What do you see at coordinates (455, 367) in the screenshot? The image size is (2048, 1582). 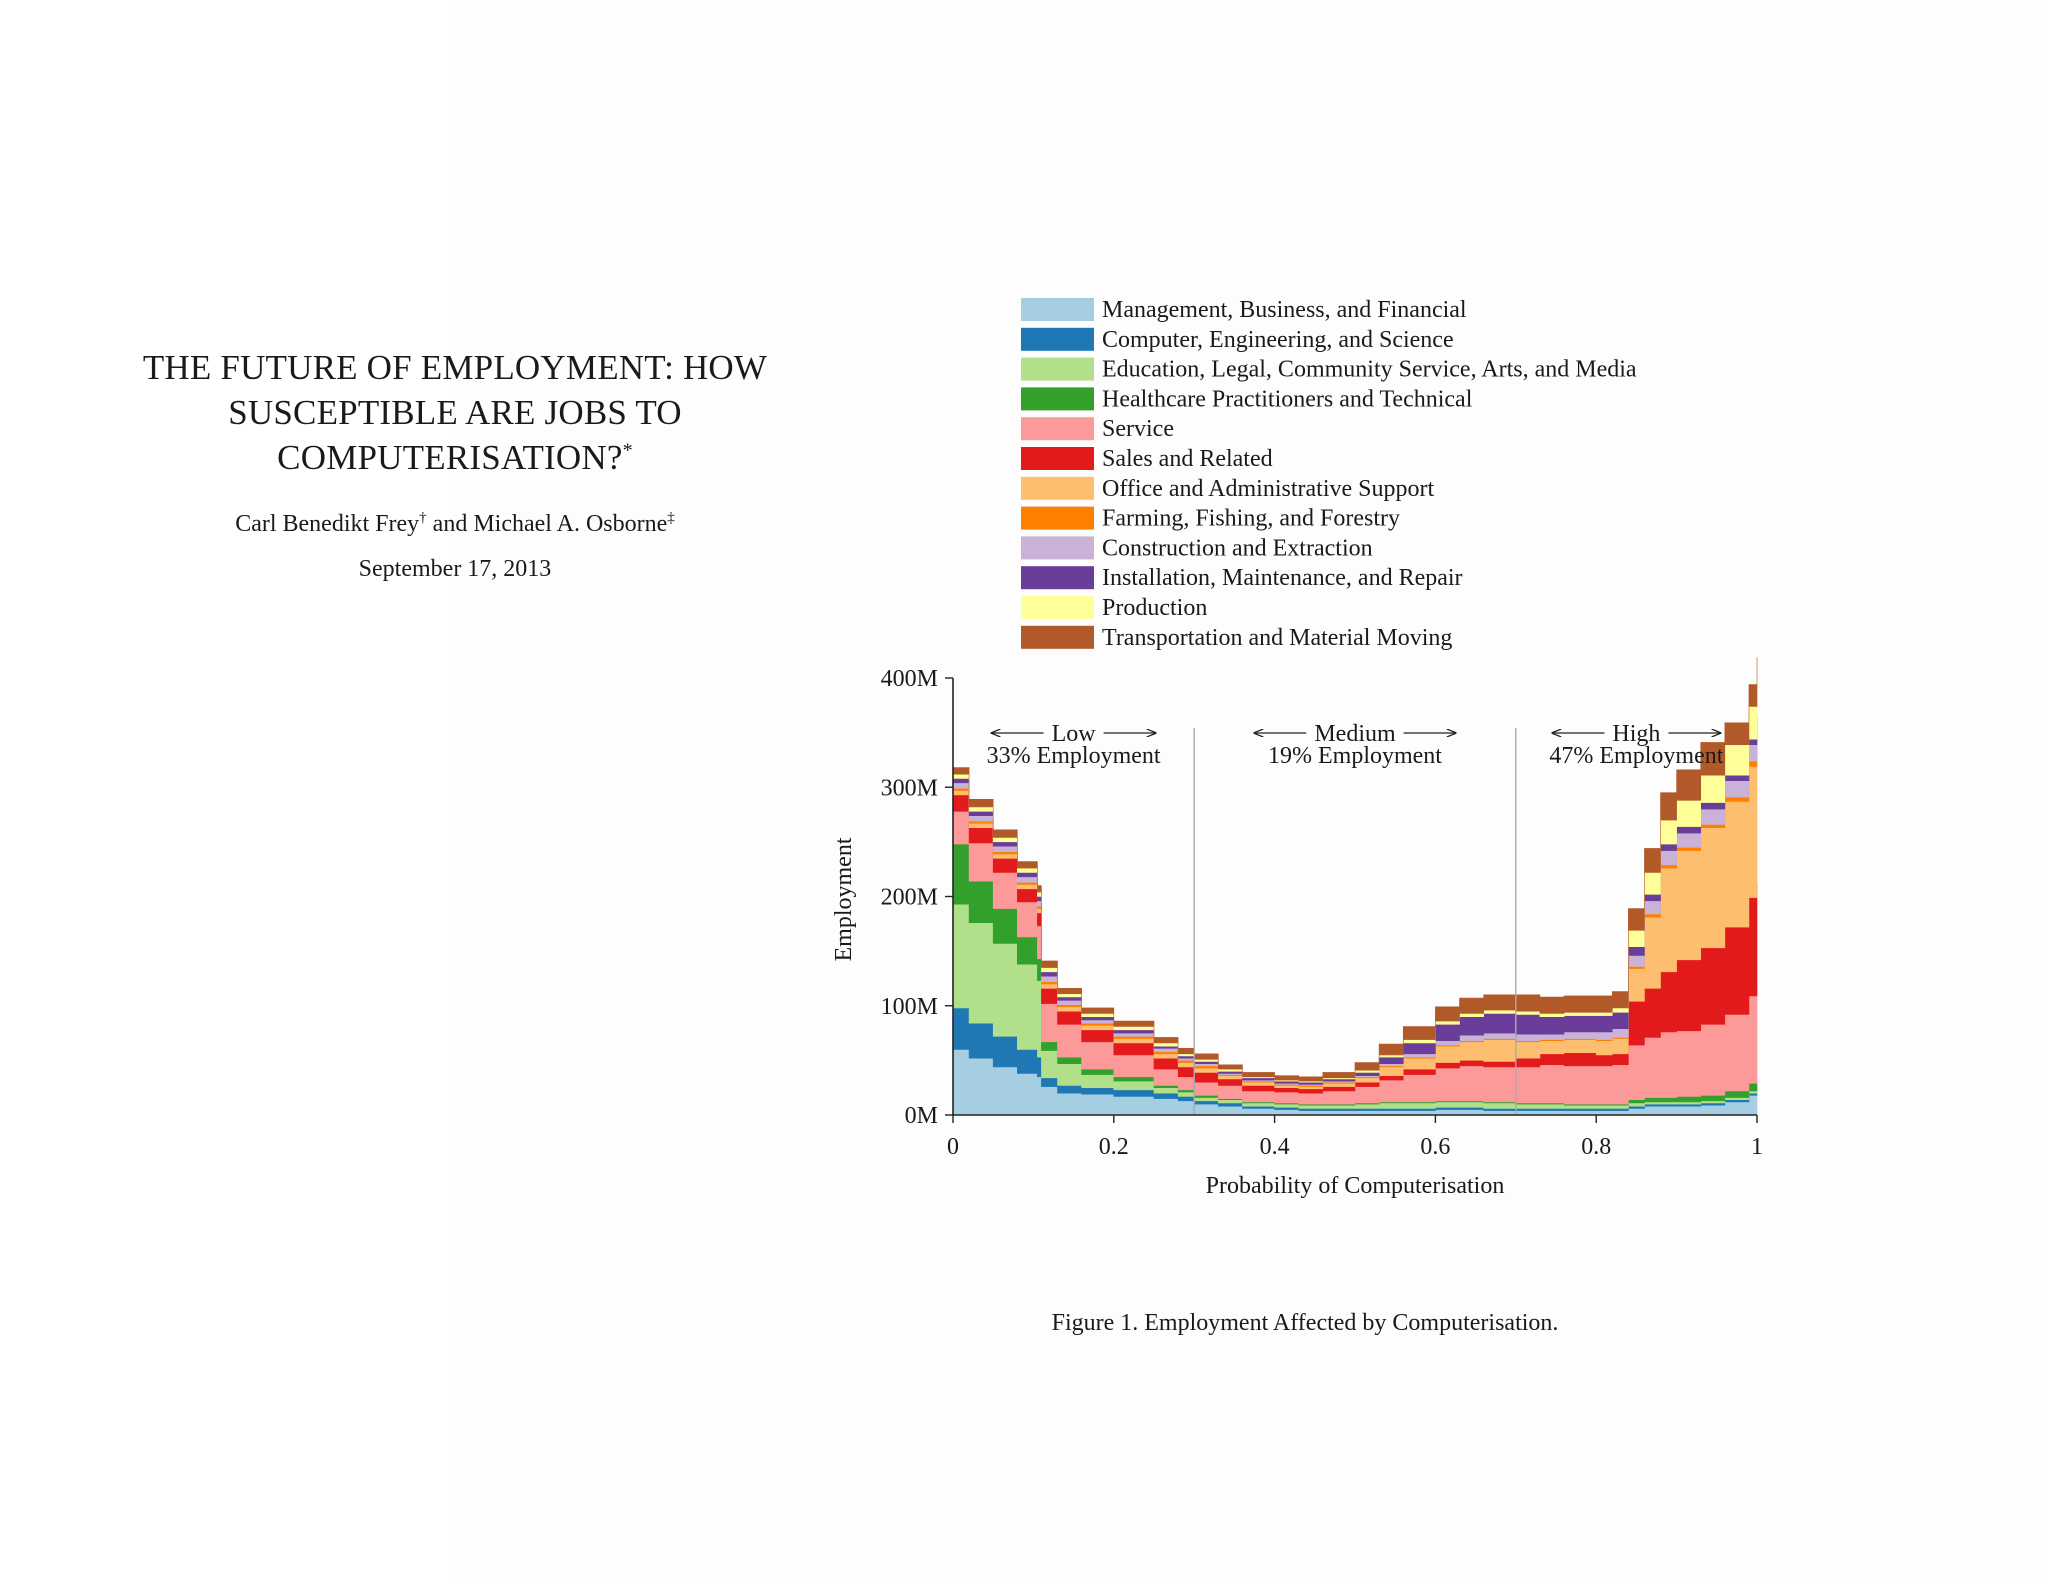 I see `paper-title-line-1: THE FUTURE OF EMPLOYMENT: HOW` at bounding box center [455, 367].